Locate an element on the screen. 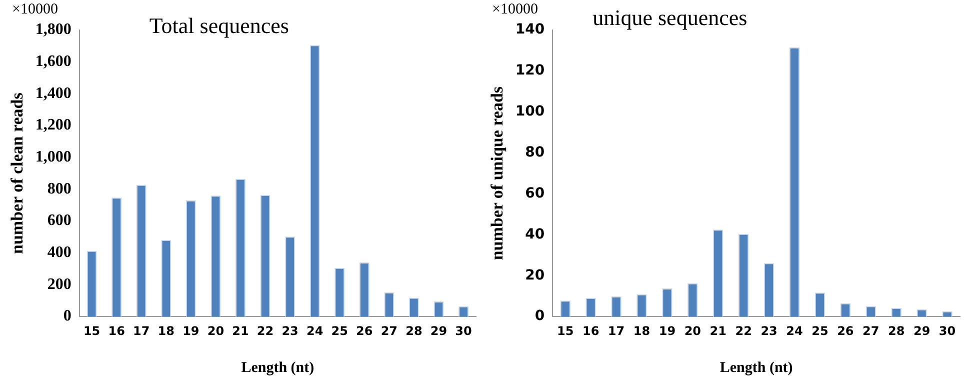  y-tick-label: 140 is located at coordinates (530, 30).